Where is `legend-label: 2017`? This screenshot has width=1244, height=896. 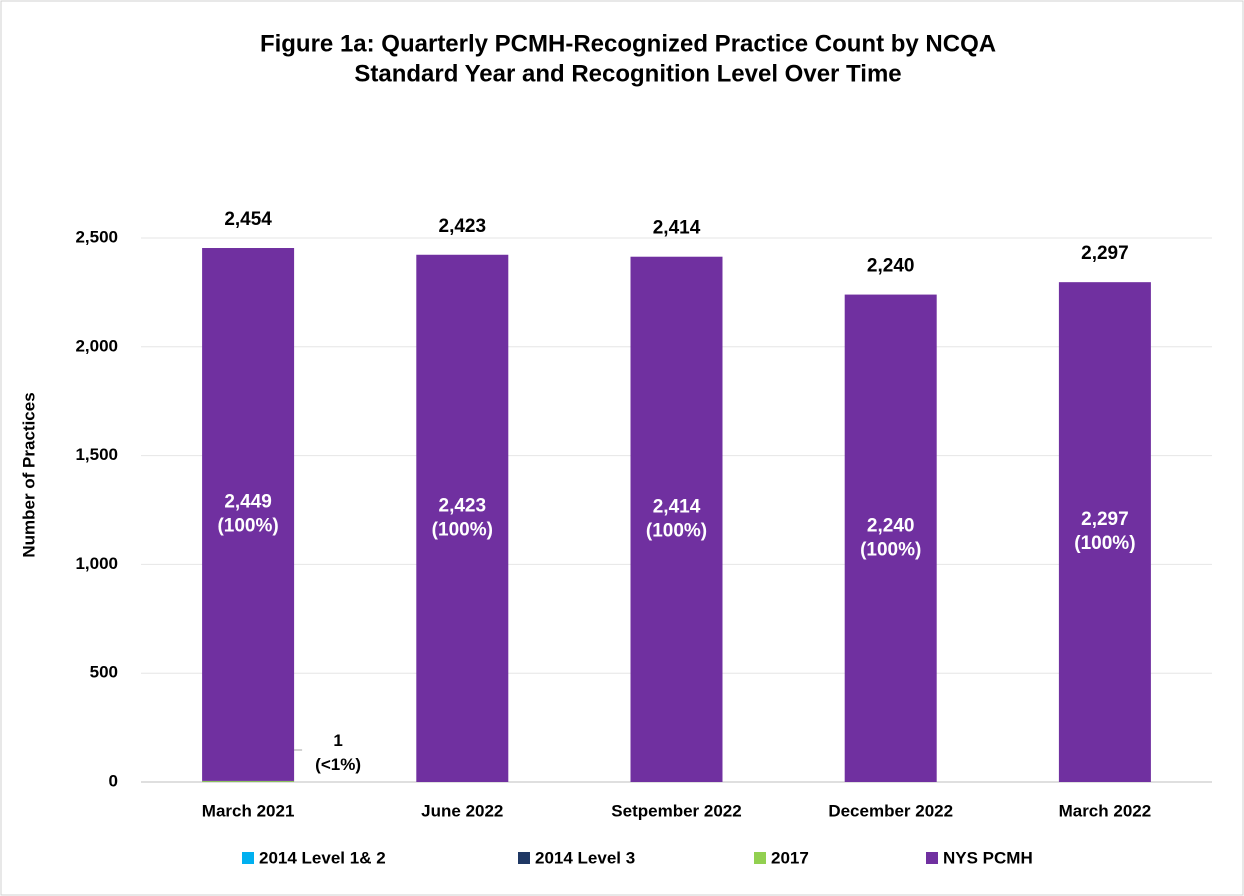
legend-label: 2017 is located at coordinates (790, 857).